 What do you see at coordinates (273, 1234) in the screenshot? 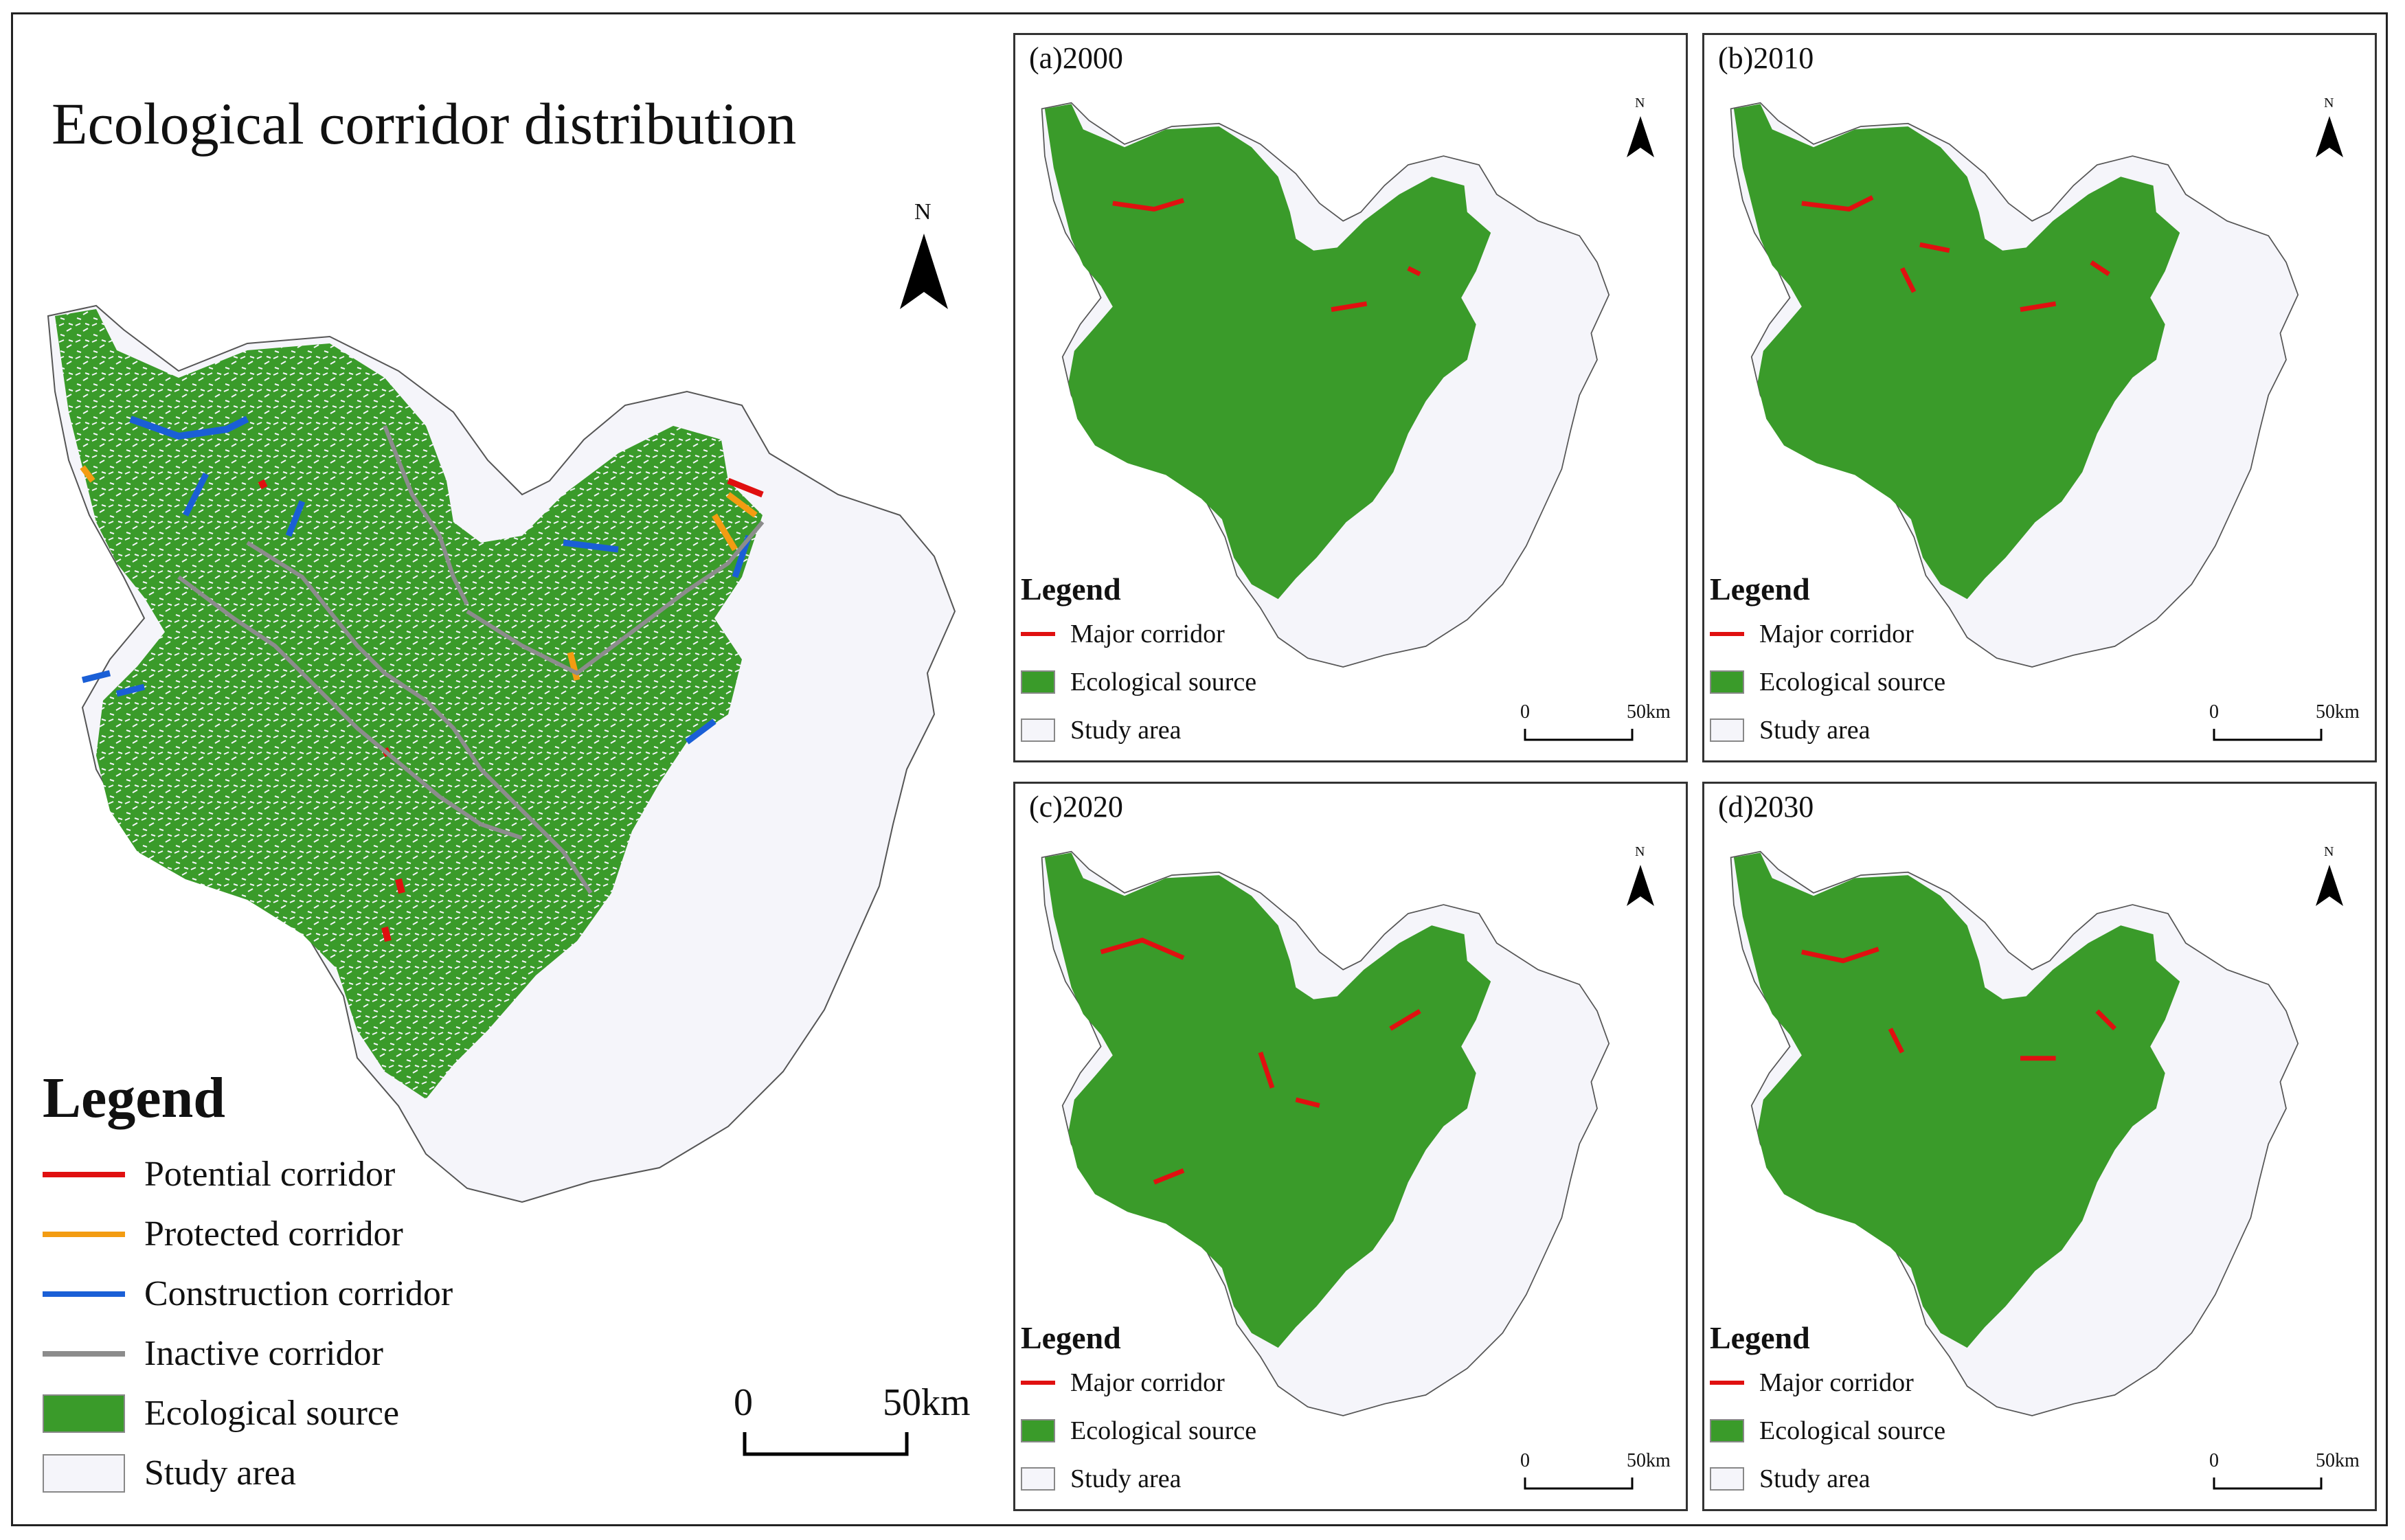
I see `main-legend-label: Protected corridor` at bounding box center [273, 1234].